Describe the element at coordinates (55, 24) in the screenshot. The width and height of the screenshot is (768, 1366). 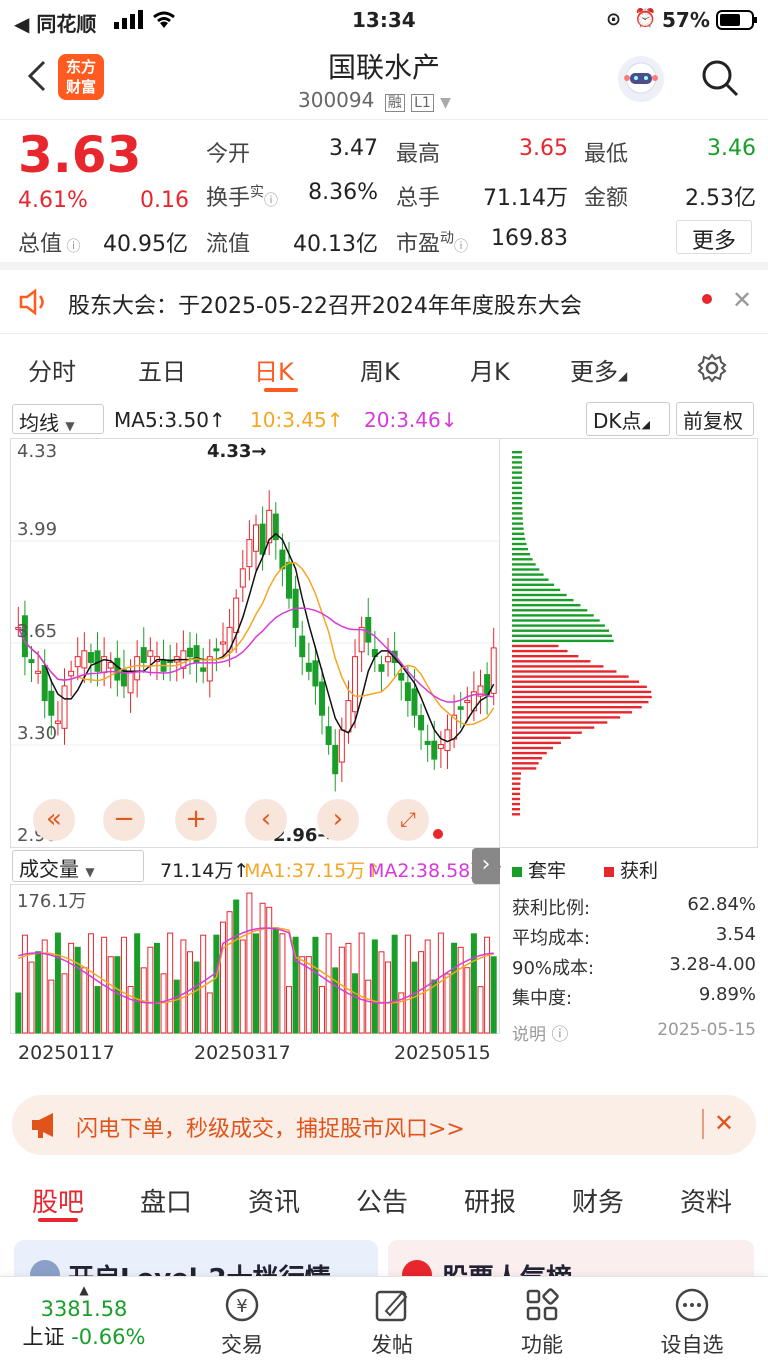
I see `back-to-app: ◀ 同花顺` at that location.